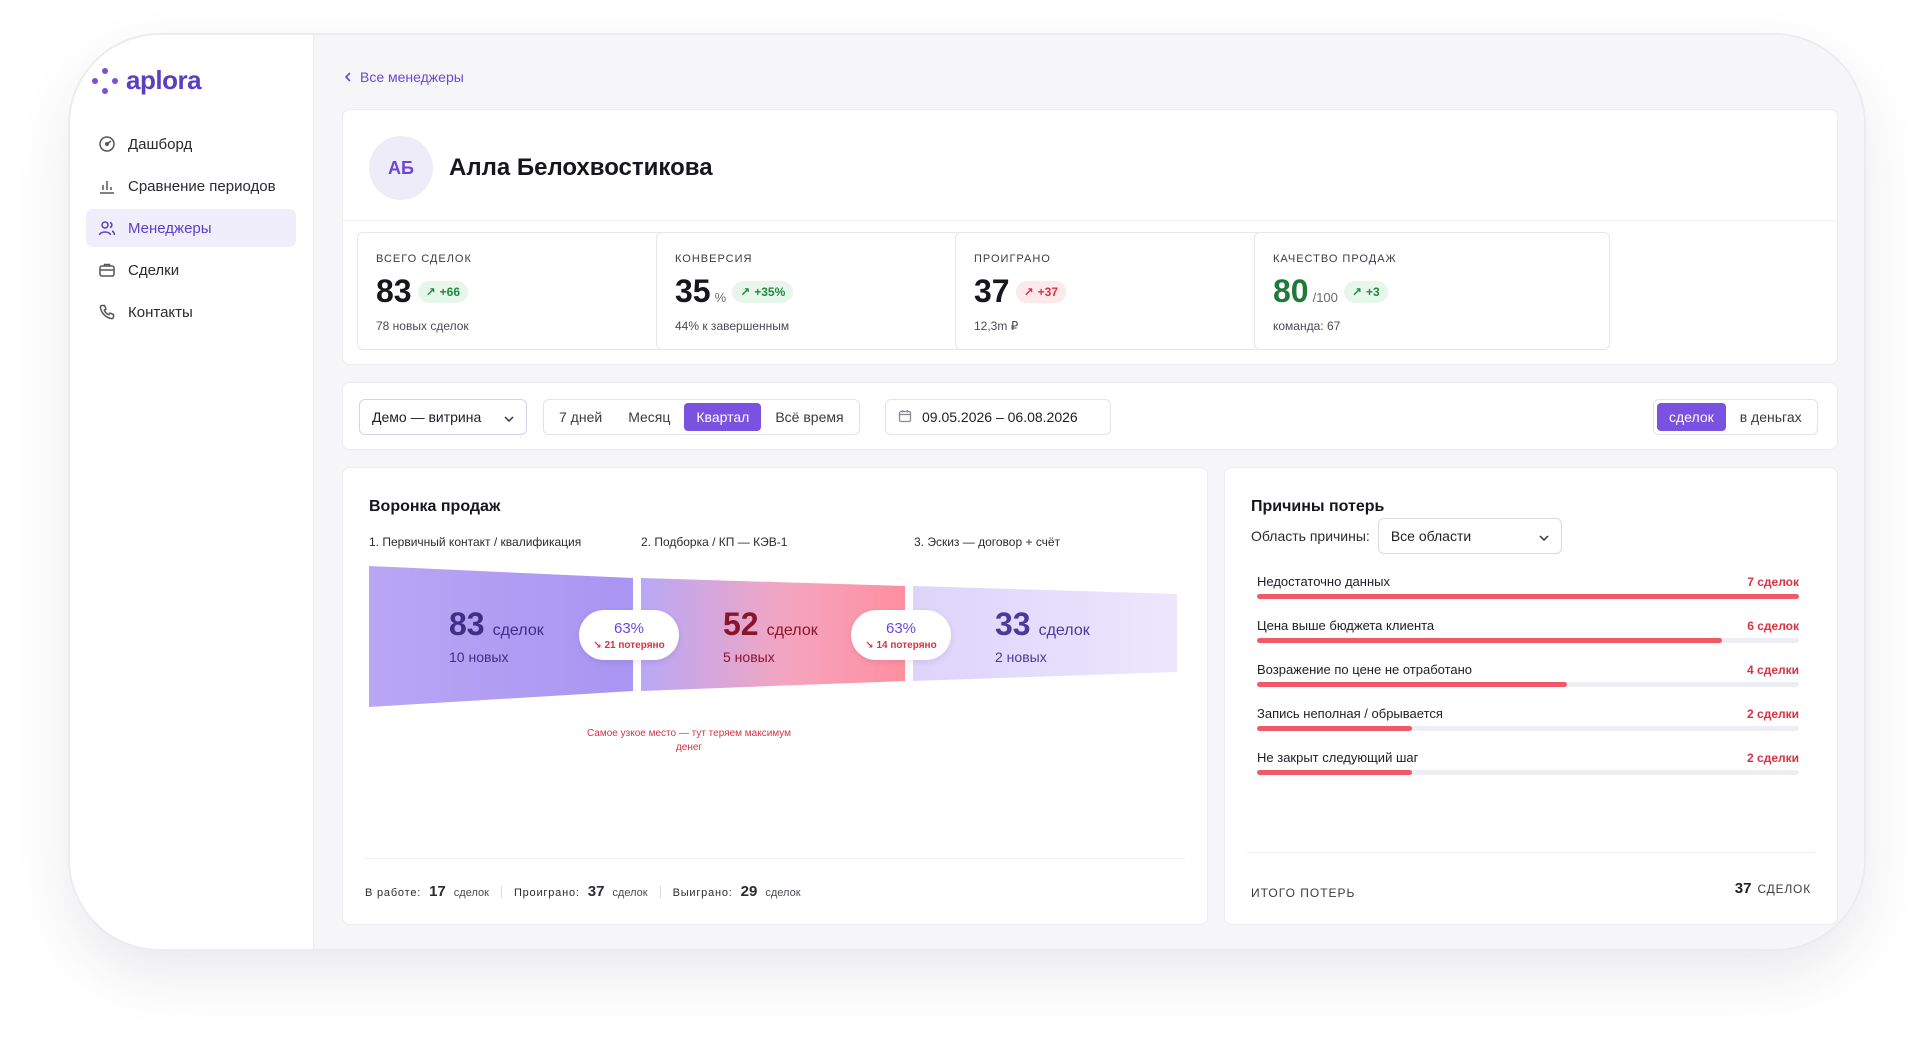  Describe the element at coordinates (1307, 326) in the screenshot. I see `kpi-subtext: команда: 67` at that location.